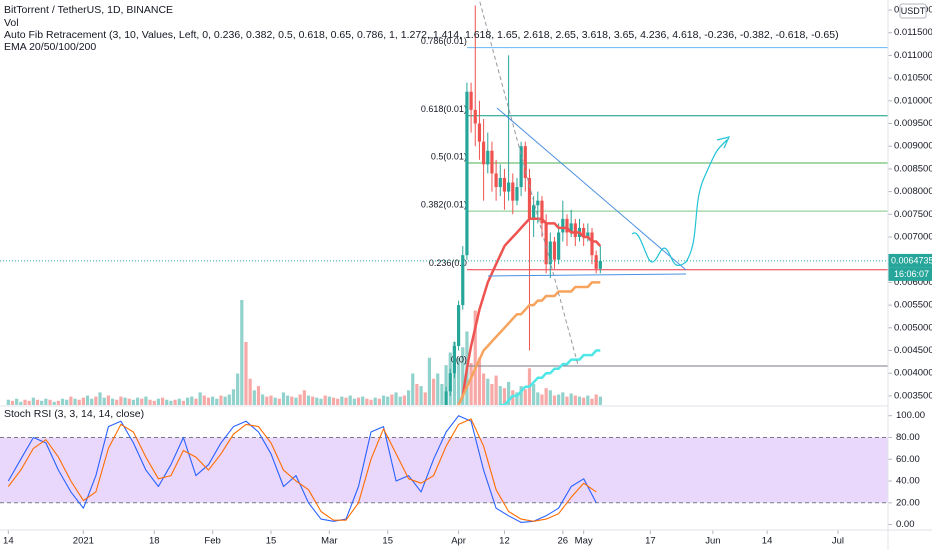  I want to click on fib-trend-line, so click(528, 183).